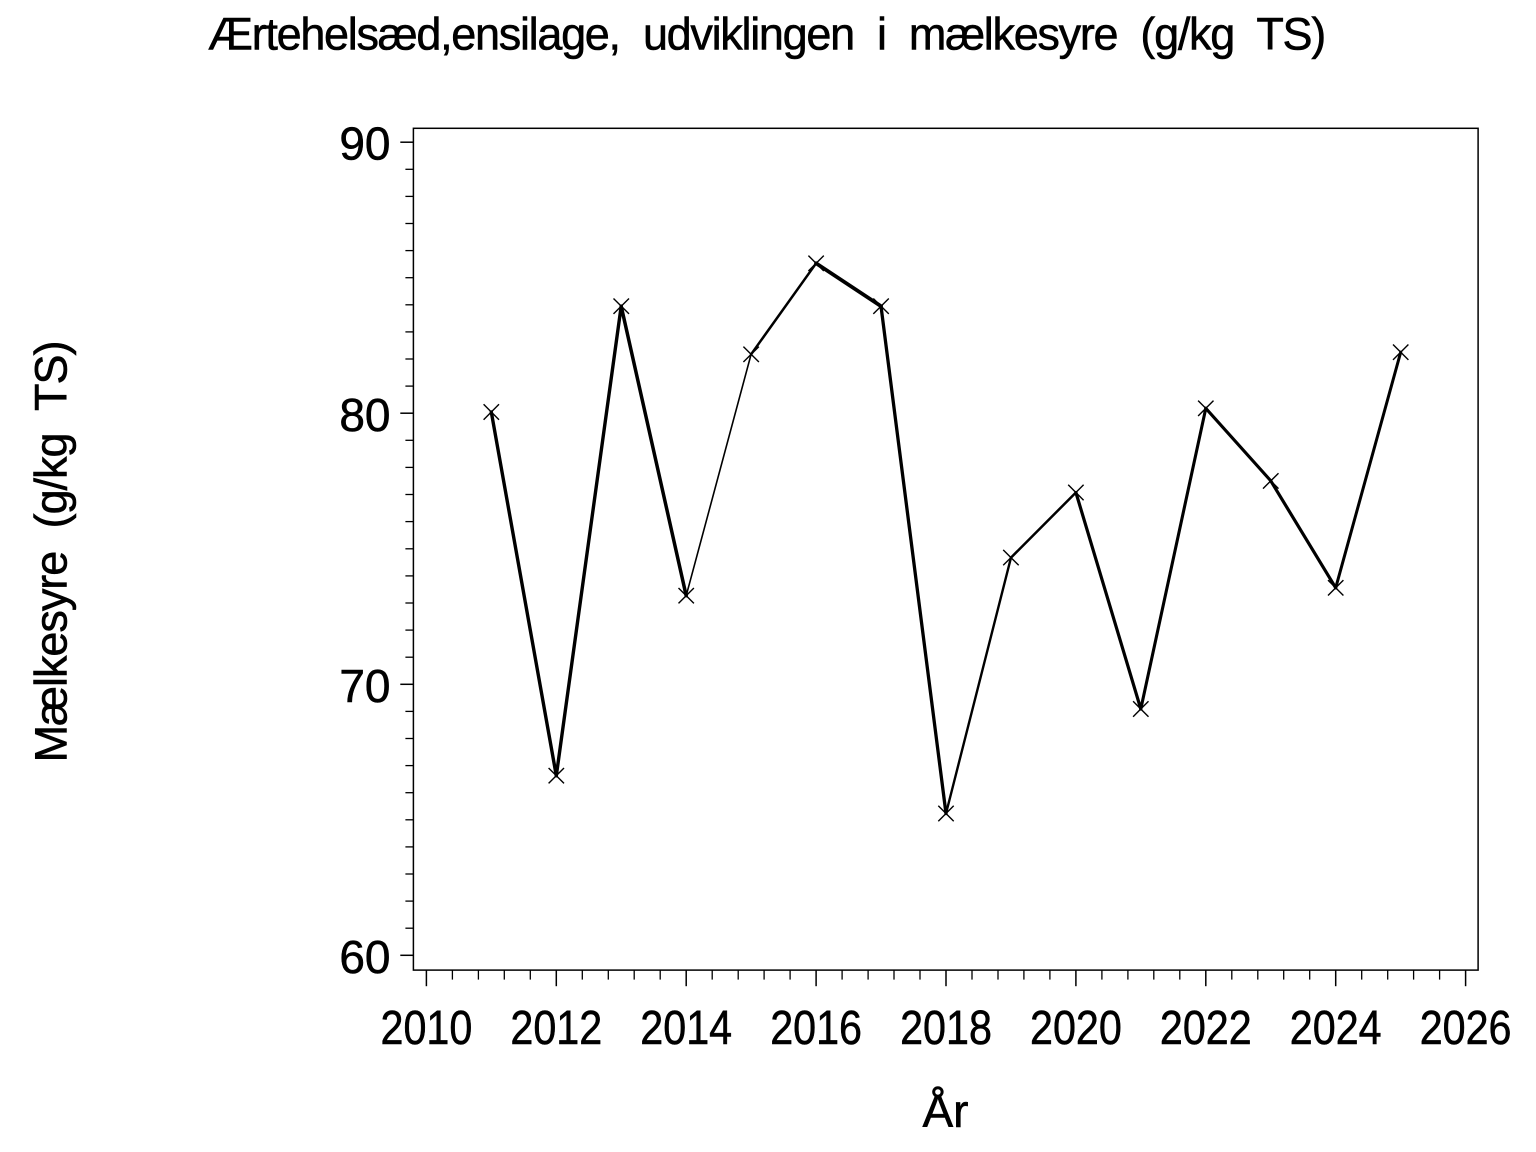 The image size is (1536, 1152). Describe the element at coordinates (364, 415) in the screenshot. I see `svg-text: 80` at that location.